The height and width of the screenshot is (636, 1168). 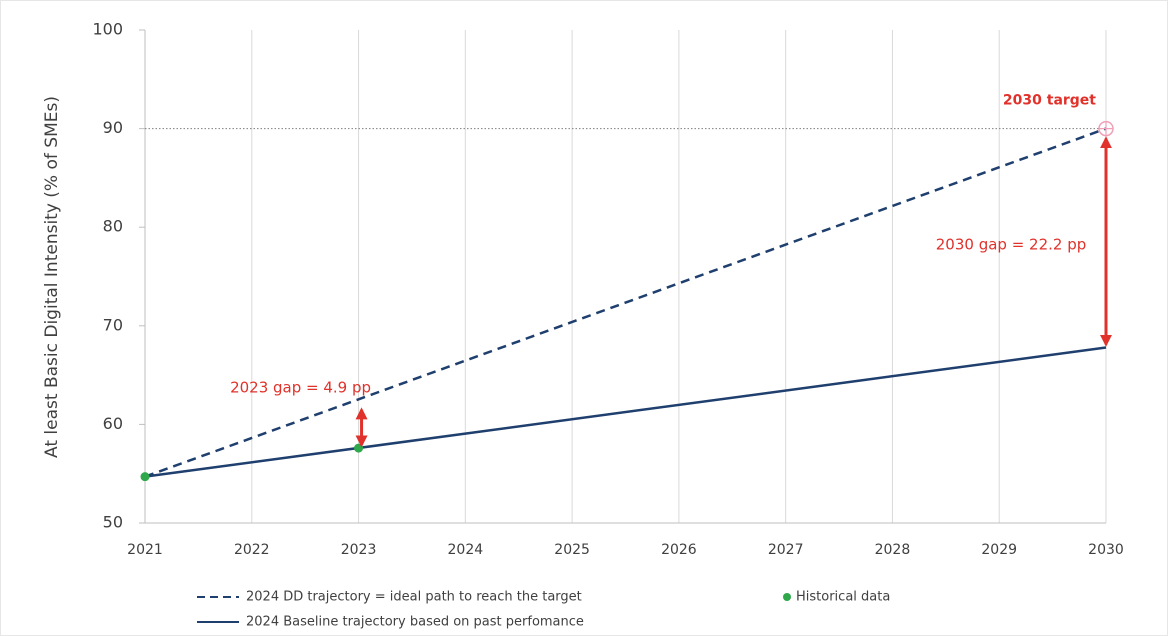 I want to click on y-tick-label: 50, so click(x=113, y=522).